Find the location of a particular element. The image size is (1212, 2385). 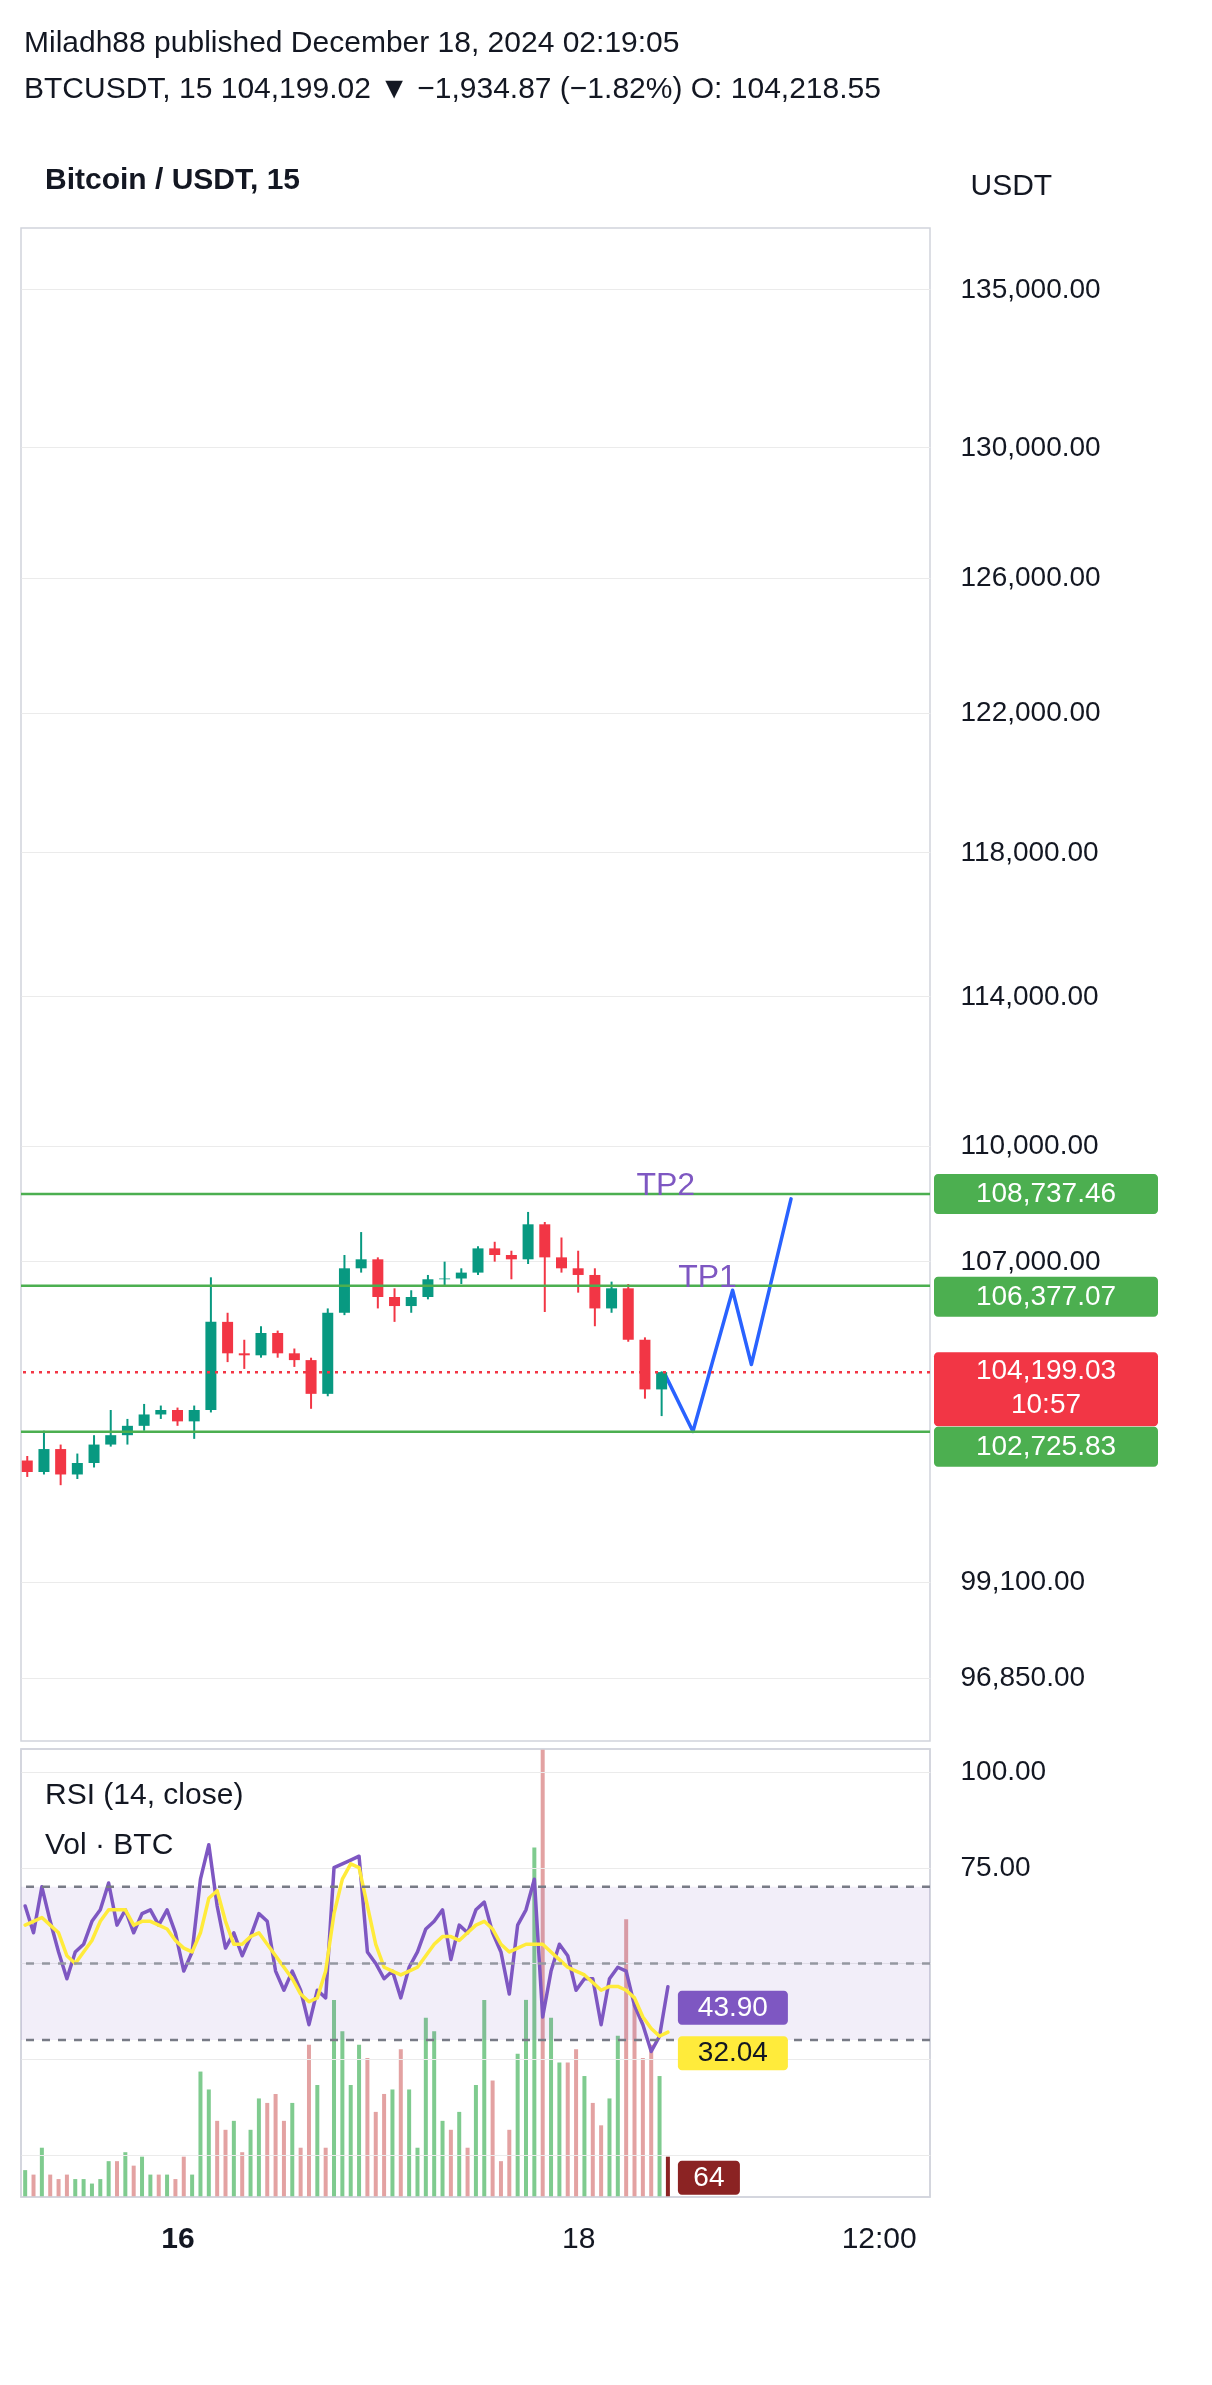

line-series is located at coordinates (346, 1950).